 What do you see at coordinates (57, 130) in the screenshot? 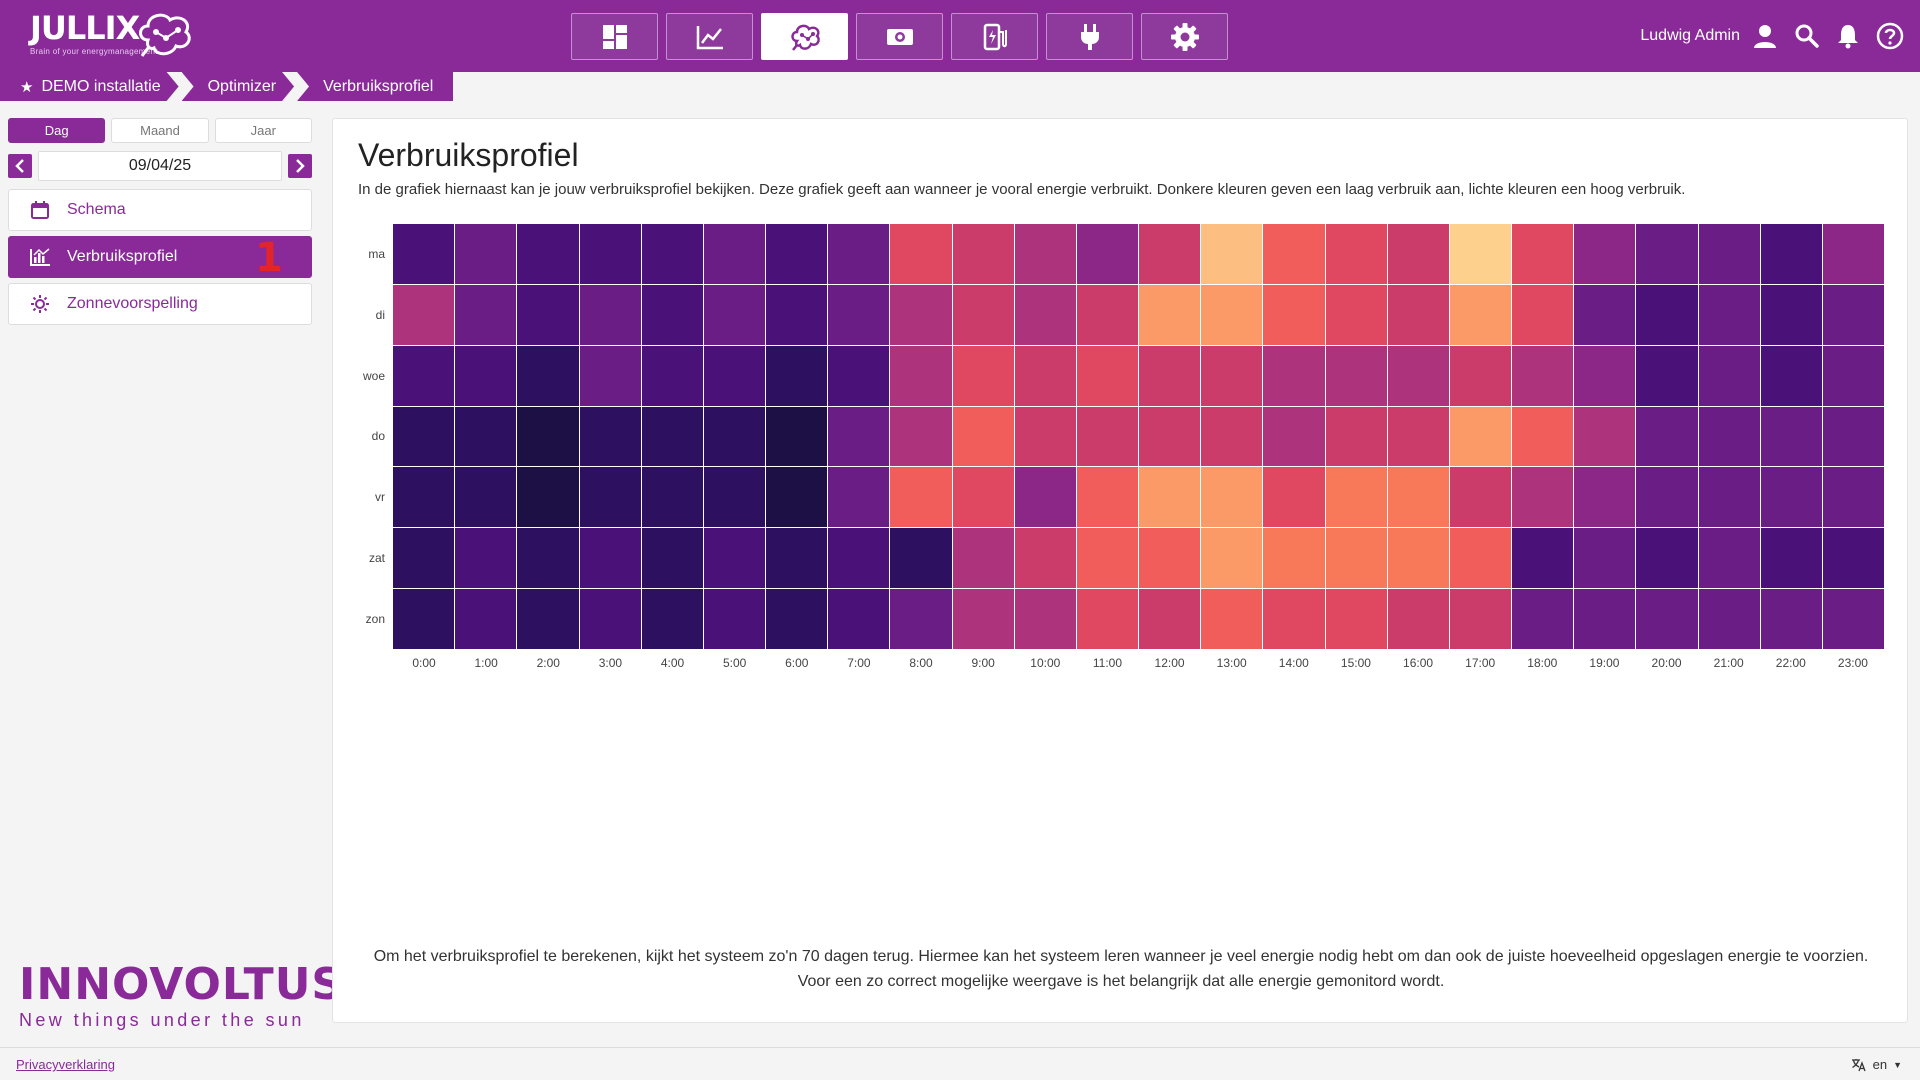
I see `tab-day: Dag` at bounding box center [57, 130].